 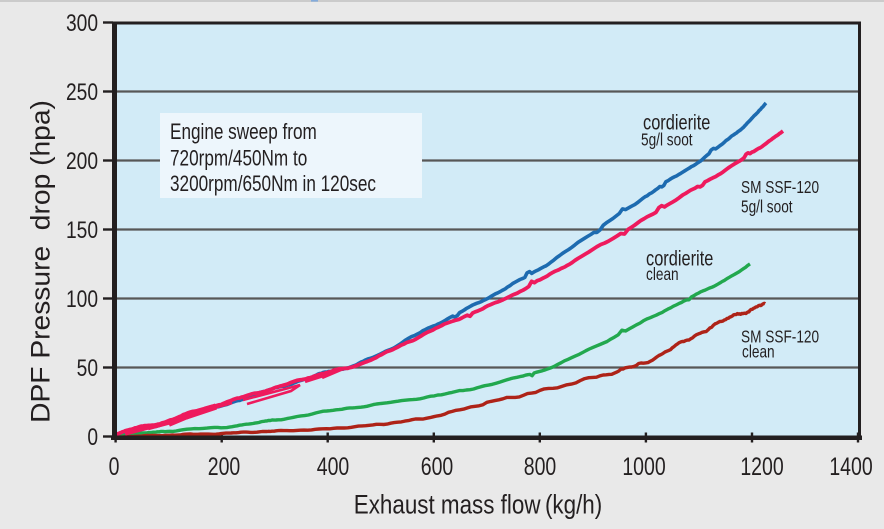 What do you see at coordinates (761, 467) in the screenshot?
I see `svg-text: 1200` at bounding box center [761, 467].